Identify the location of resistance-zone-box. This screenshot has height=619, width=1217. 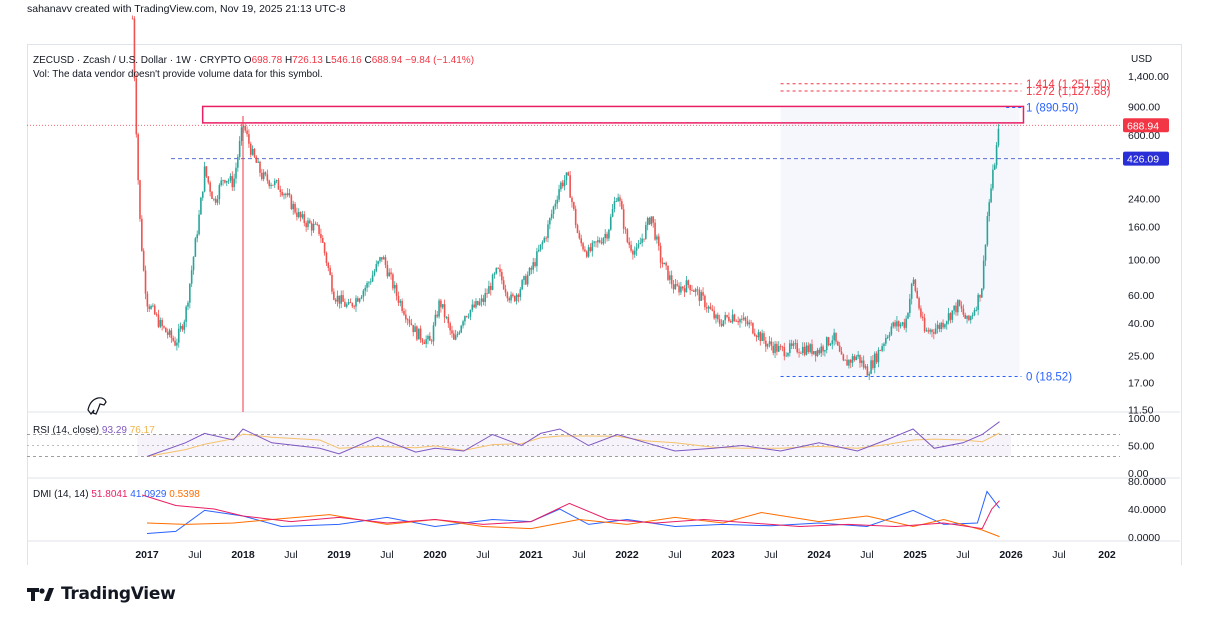
(613, 114).